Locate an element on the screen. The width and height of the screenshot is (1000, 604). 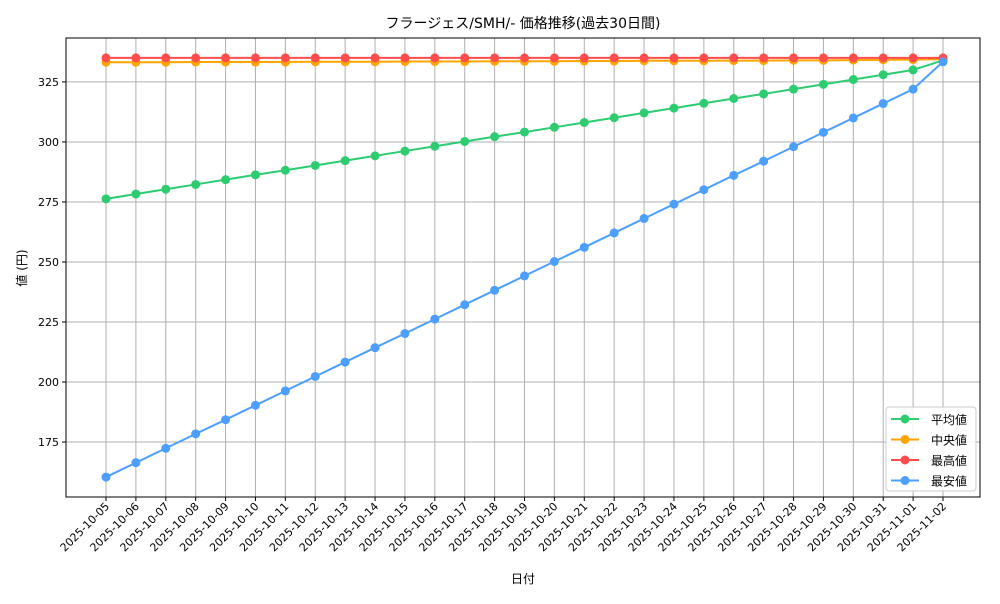
x-axis-label: 日付 is located at coordinates (523, 579).